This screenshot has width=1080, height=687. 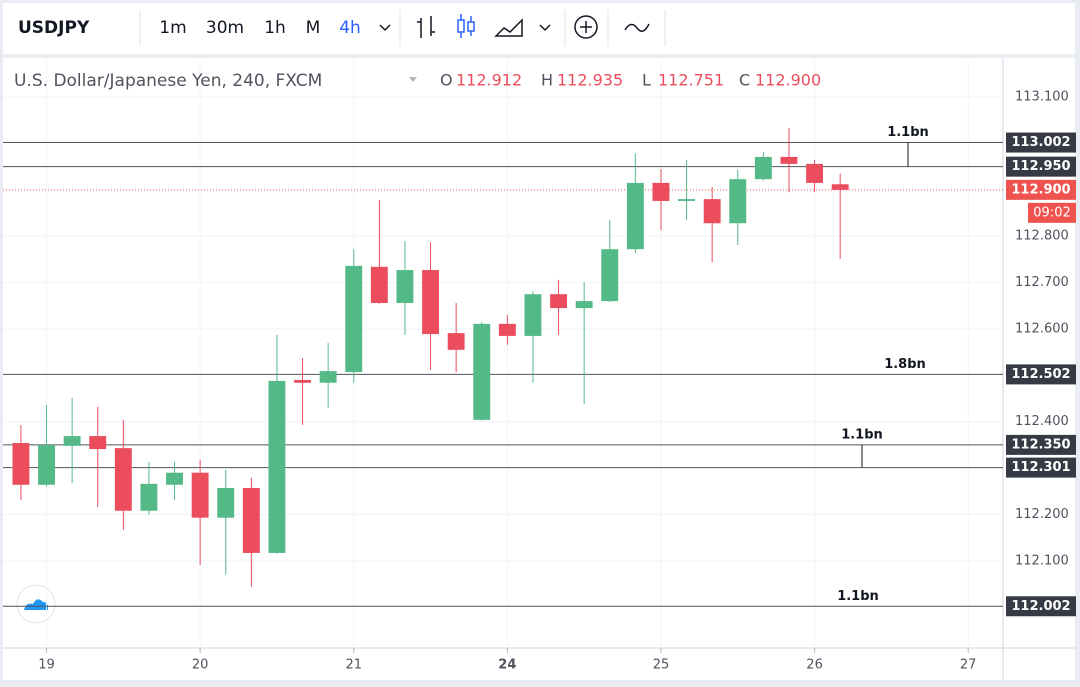 I want to click on legend-key: O, so click(x=446, y=80).